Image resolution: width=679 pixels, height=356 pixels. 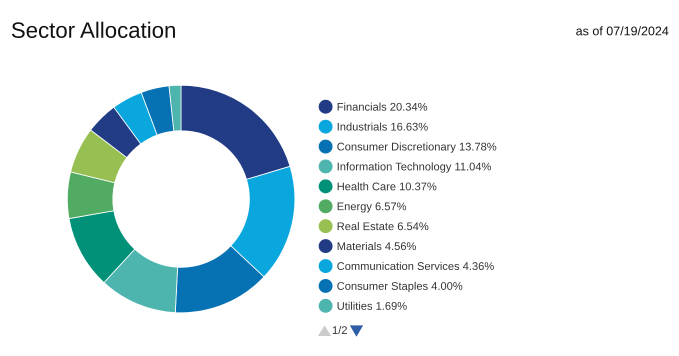 I want to click on legend-label: Real Estate 6.54%, so click(x=383, y=226).